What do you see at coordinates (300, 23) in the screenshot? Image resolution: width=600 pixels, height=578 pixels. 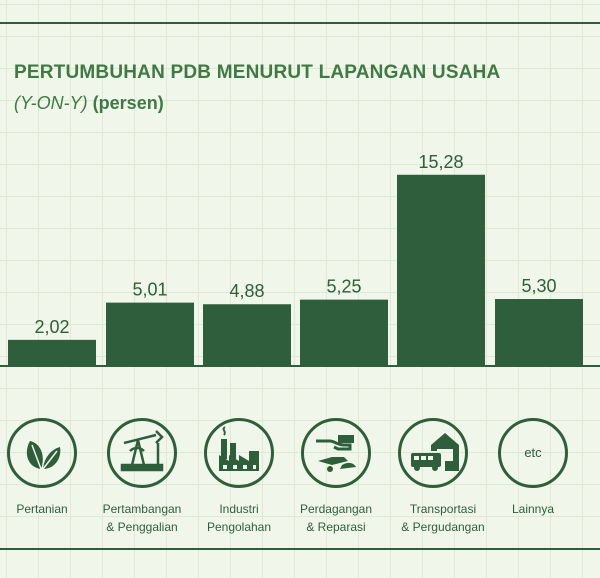 I see `top-rule` at bounding box center [300, 23].